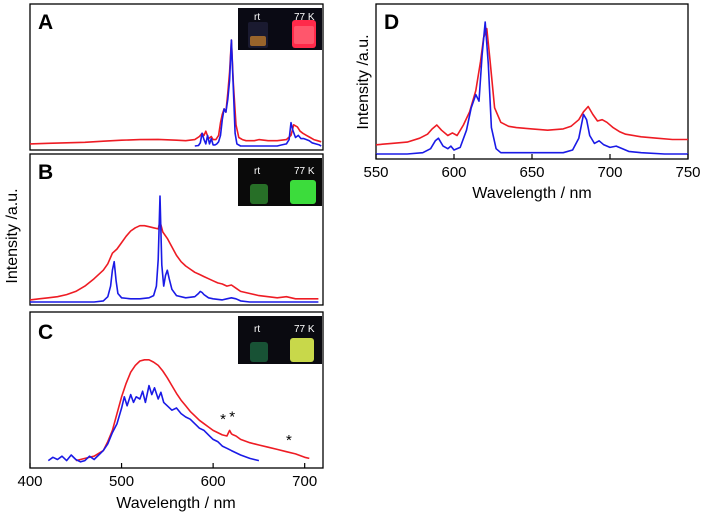 The height and width of the screenshot is (515, 706). What do you see at coordinates (289, 440) in the screenshot?
I see `panel-c-annotation-star-3: *` at bounding box center [289, 440].